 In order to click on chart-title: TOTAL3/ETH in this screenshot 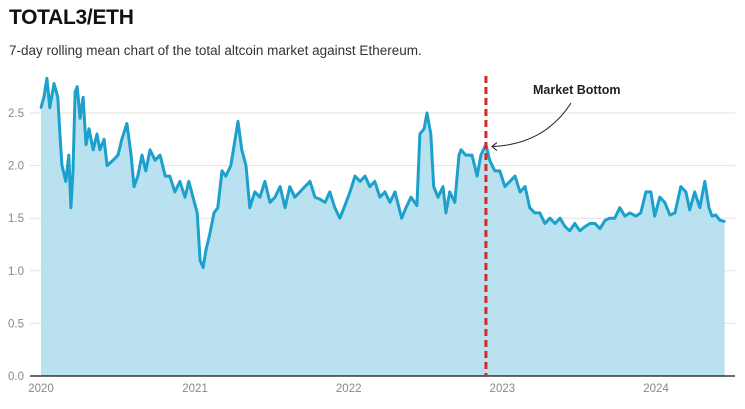, I will do `click(71, 17)`.